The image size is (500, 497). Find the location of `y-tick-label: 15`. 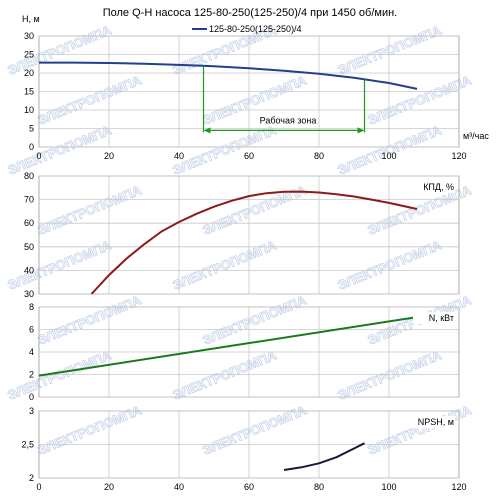

y-tick-label: 15 is located at coordinates (29, 92).